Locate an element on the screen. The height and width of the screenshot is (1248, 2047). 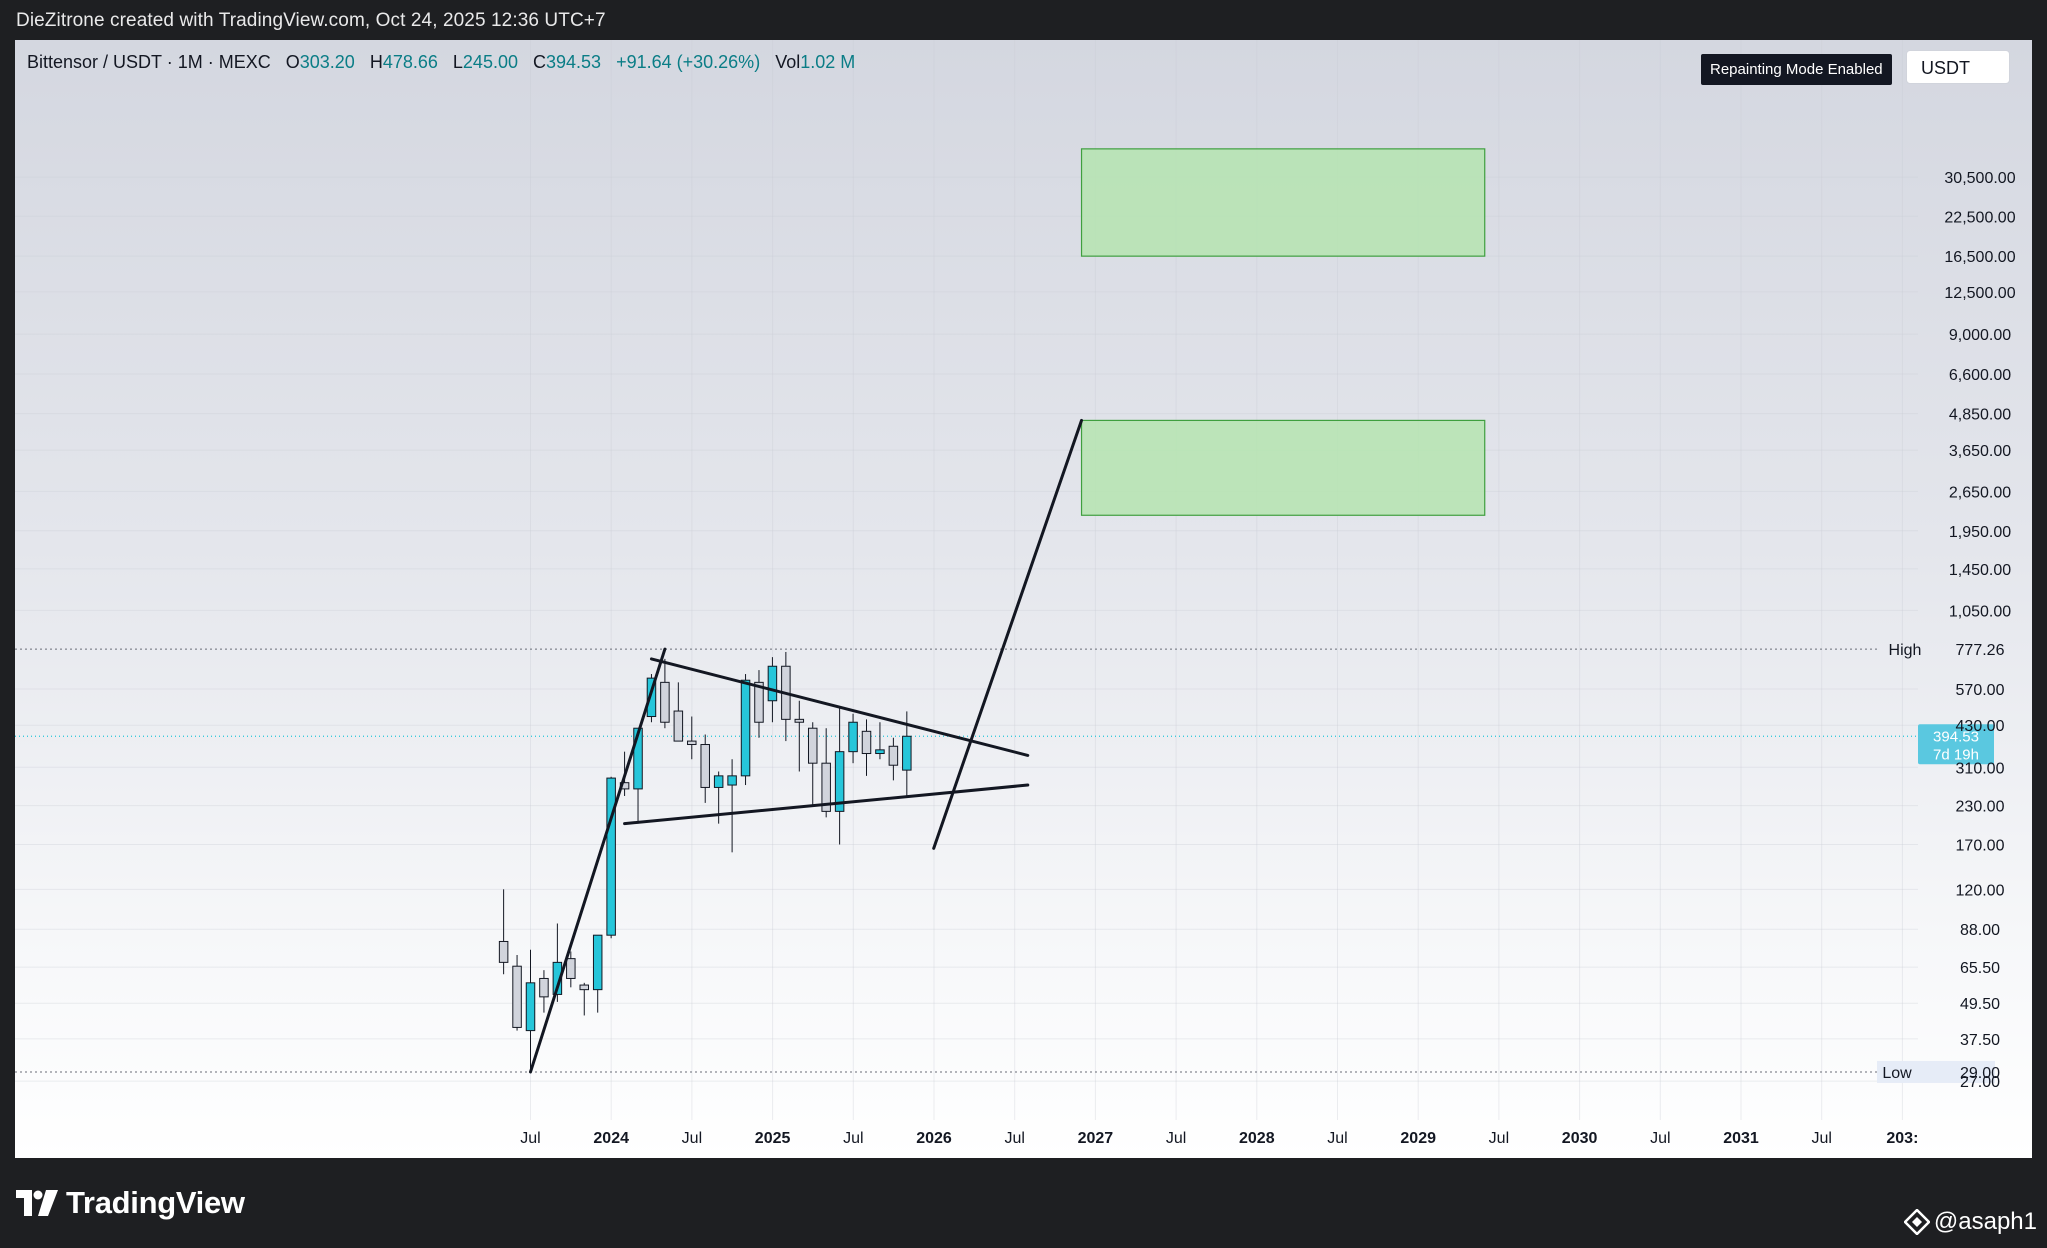
low-value: 245.00 is located at coordinates (490, 62).